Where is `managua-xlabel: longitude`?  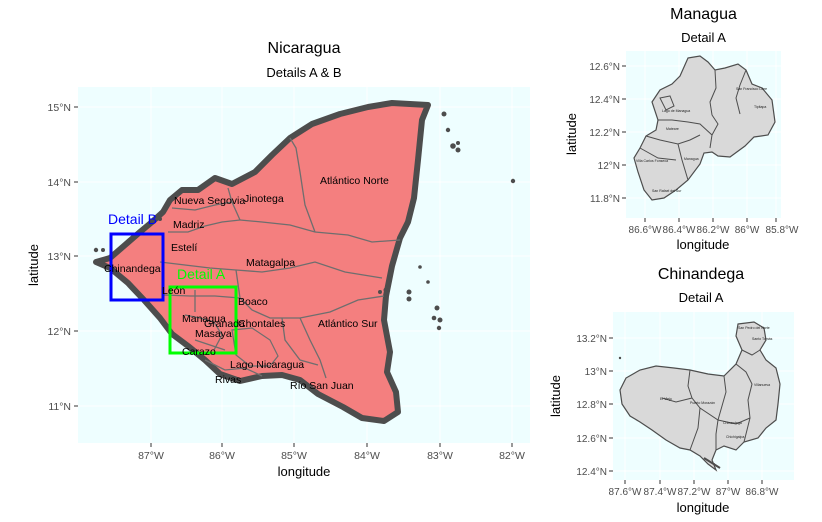
managua-xlabel: longitude is located at coordinates (703, 244).